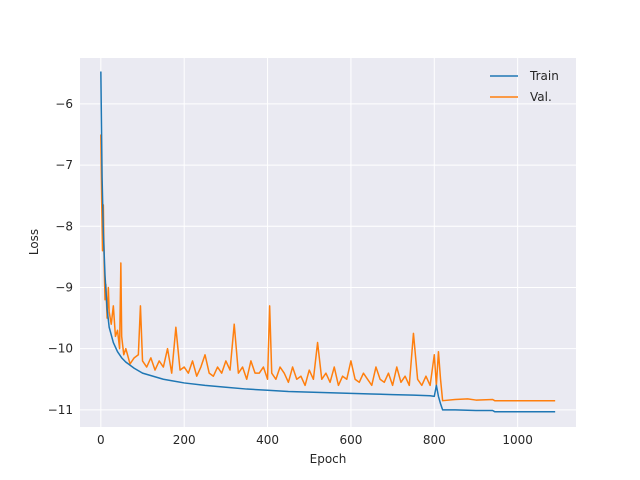  I want to click on x-tick-label: 400, so click(267, 440).